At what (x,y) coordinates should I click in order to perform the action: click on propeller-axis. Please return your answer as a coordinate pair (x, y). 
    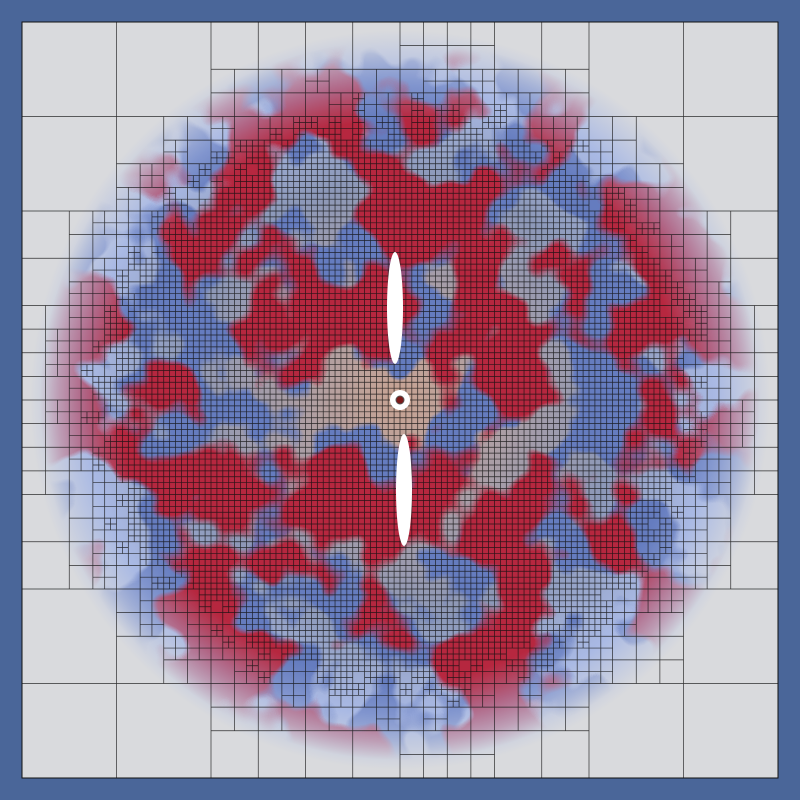
    Looking at the image, I should click on (400, 400).